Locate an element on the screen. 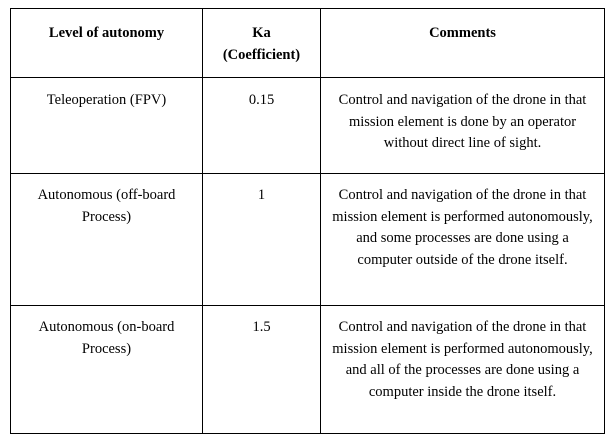  ka-cell: 1.5 is located at coordinates (261, 369).